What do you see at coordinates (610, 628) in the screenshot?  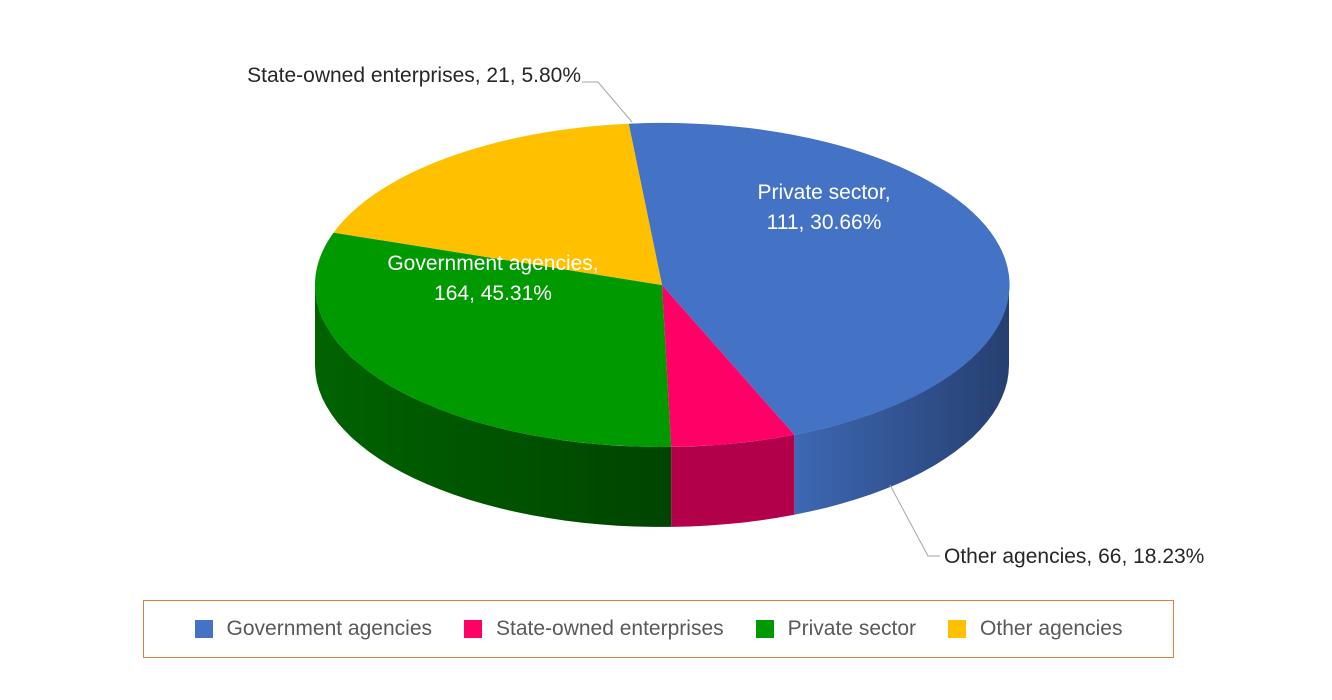 I see `legend-label: State-owned enterprises` at bounding box center [610, 628].